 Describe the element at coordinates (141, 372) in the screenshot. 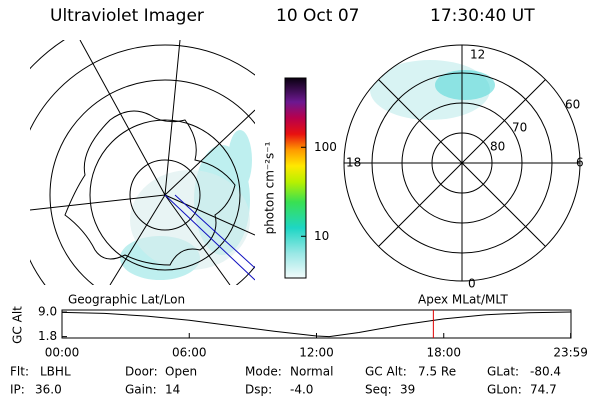

I see `info-label: Door:` at that location.